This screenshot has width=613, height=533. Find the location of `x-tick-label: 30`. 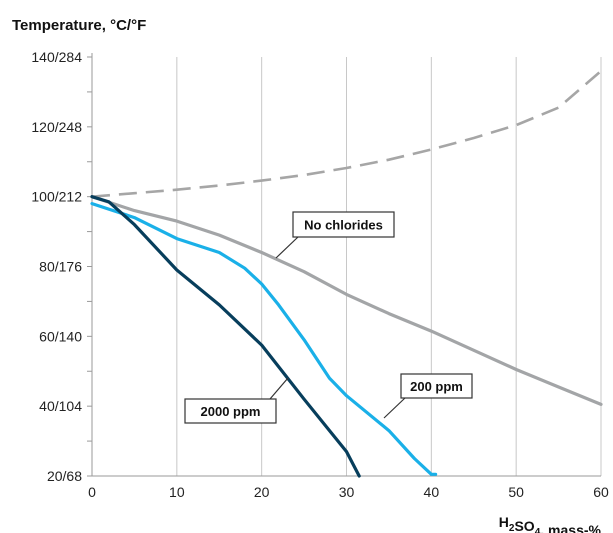

x-tick-label: 30 is located at coordinates (347, 492).